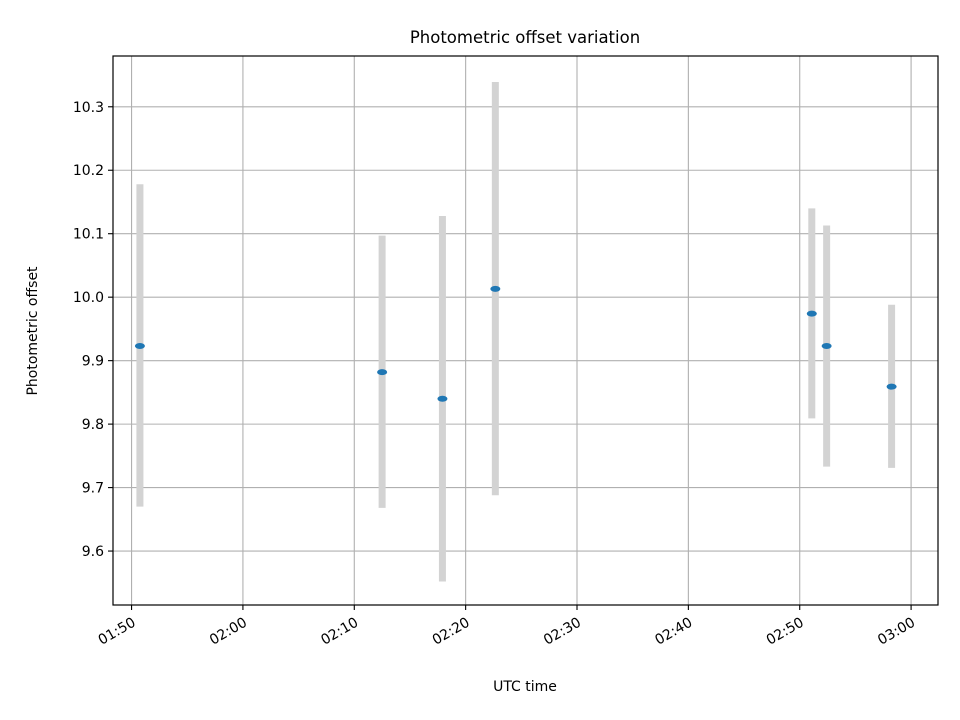 The height and width of the screenshot is (720, 960). I want to click on y-tick-label: 9.9, so click(93, 362).